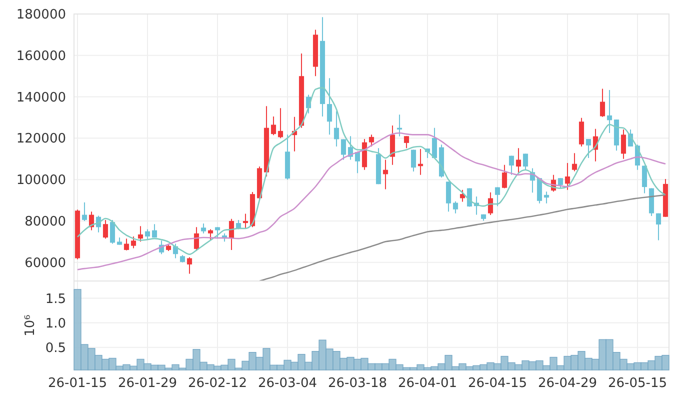  I want to click on y-tick-label: 180000, so click(41, 15).